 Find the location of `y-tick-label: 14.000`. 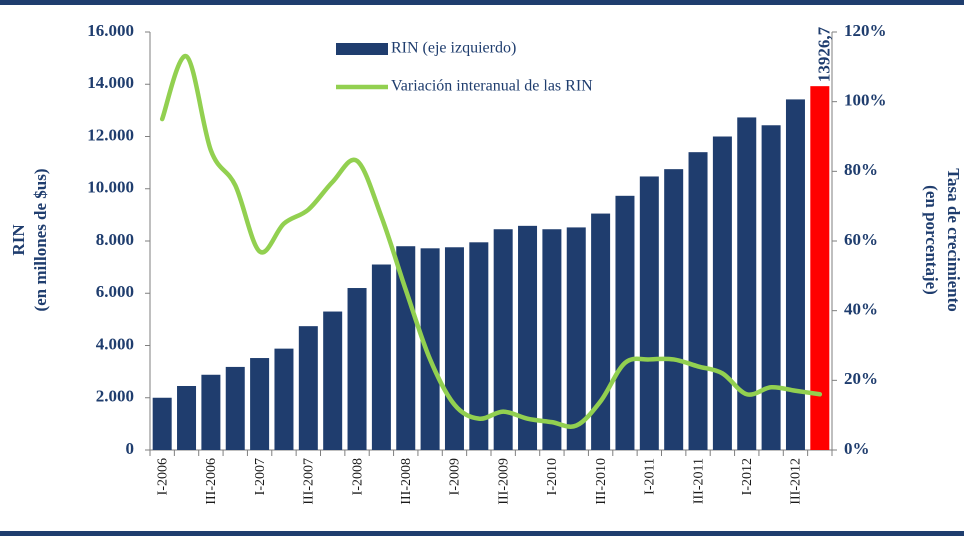

y-tick-label: 14.000 is located at coordinates (110, 82).